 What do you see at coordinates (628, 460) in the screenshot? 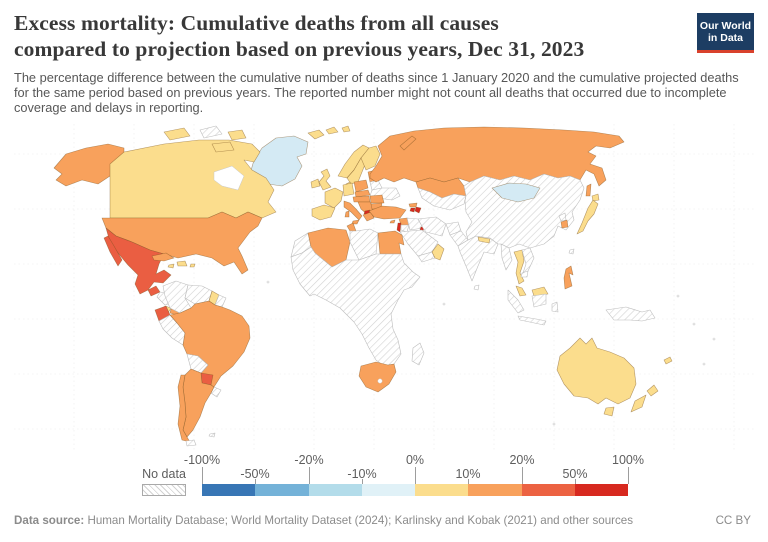
I see `legend-tick-label: 100%` at bounding box center [628, 460].